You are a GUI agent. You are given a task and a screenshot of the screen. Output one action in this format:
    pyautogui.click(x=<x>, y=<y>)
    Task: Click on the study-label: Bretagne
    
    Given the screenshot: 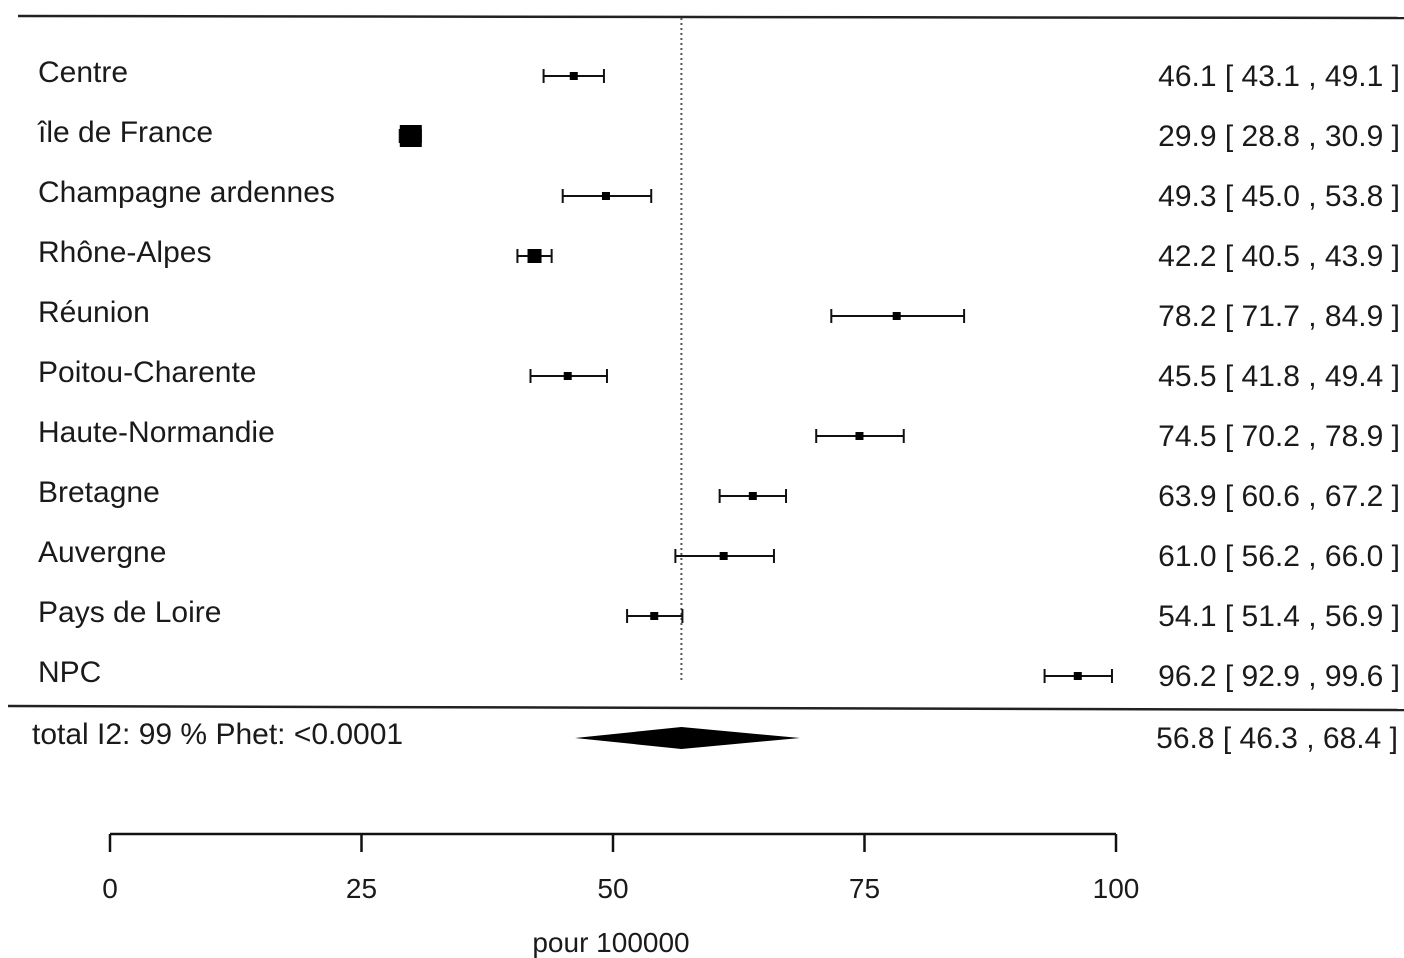 What is the action you would take?
    pyautogui.click(x=99, y=492)
    